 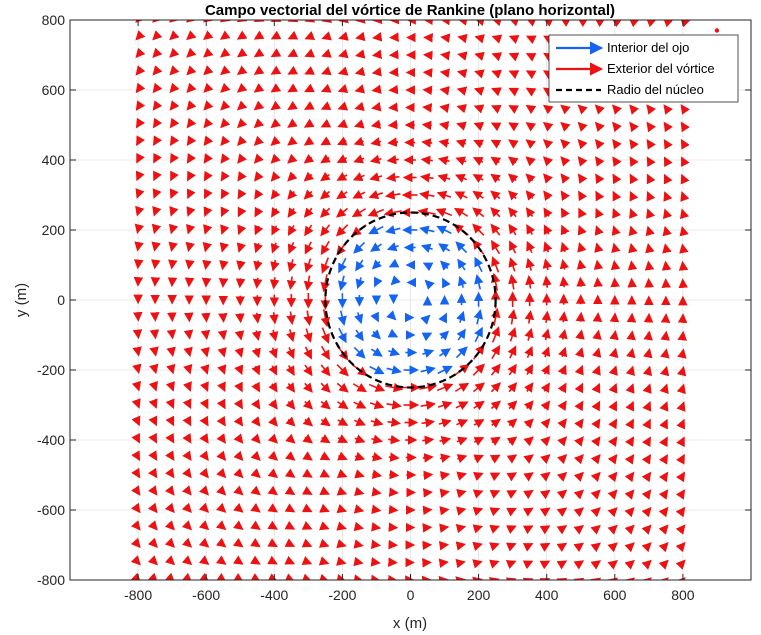 What do you see at coordinates (410, 623) in the screenshot?
I see `x-axis-label: x (m)` at bounding box center [410, 623].